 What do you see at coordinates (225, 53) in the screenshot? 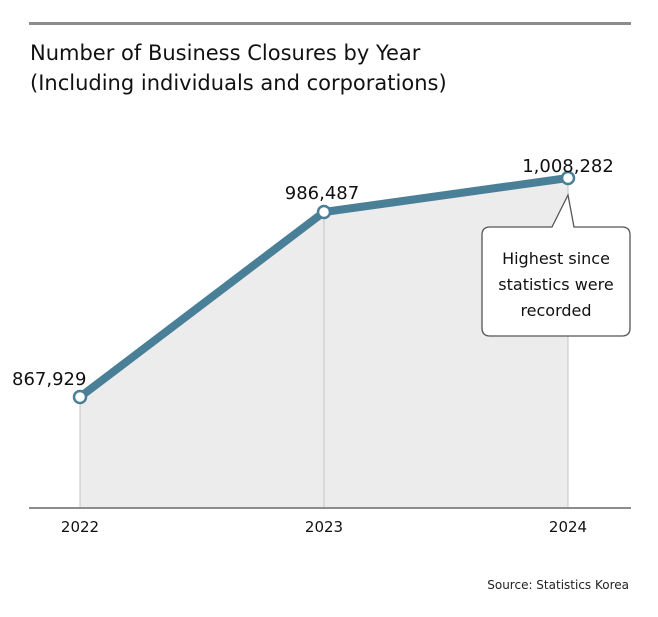
I see `chart-title-line-1: Number of Business Closures by Year` at bounding box center [225, 53].